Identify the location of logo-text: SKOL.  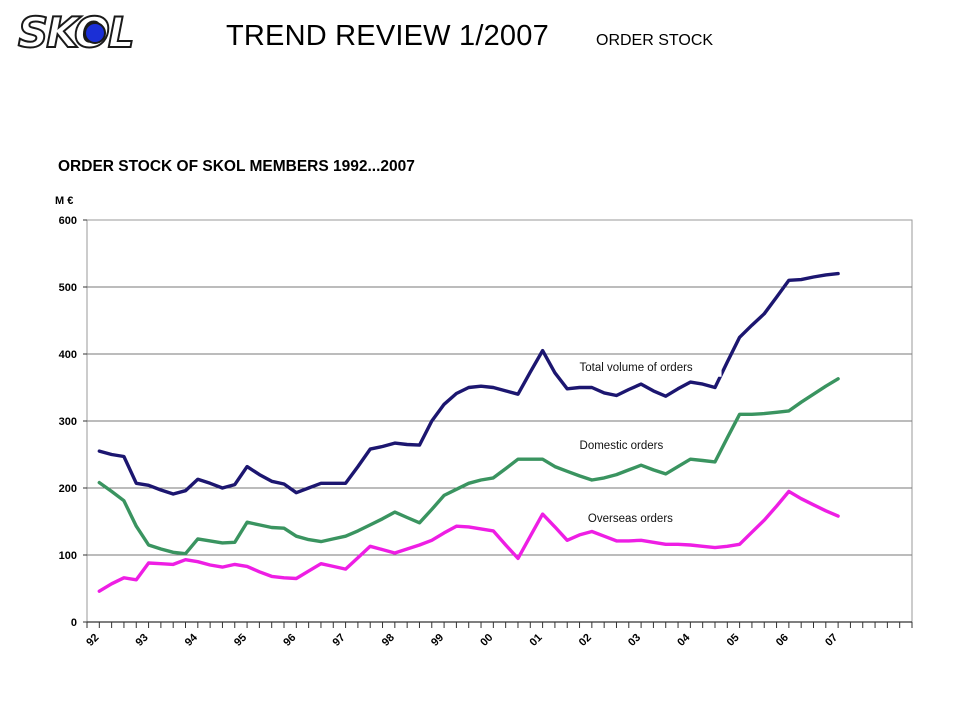
(76, 32).